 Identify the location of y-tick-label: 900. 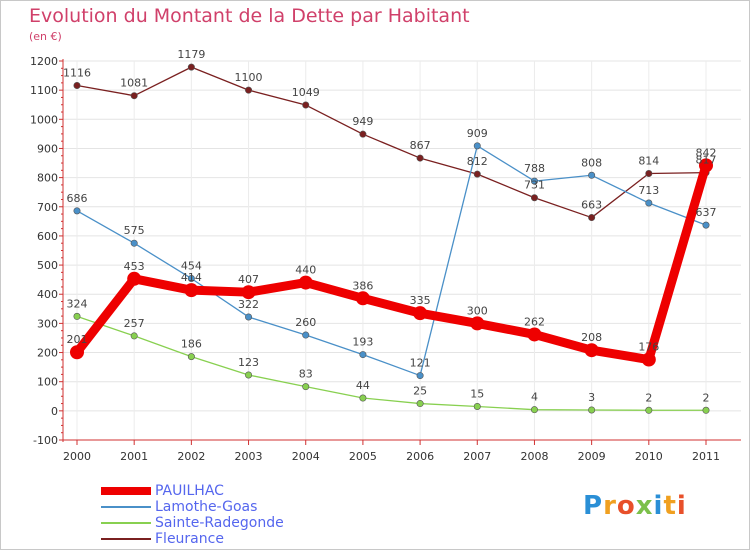
(47, 148).